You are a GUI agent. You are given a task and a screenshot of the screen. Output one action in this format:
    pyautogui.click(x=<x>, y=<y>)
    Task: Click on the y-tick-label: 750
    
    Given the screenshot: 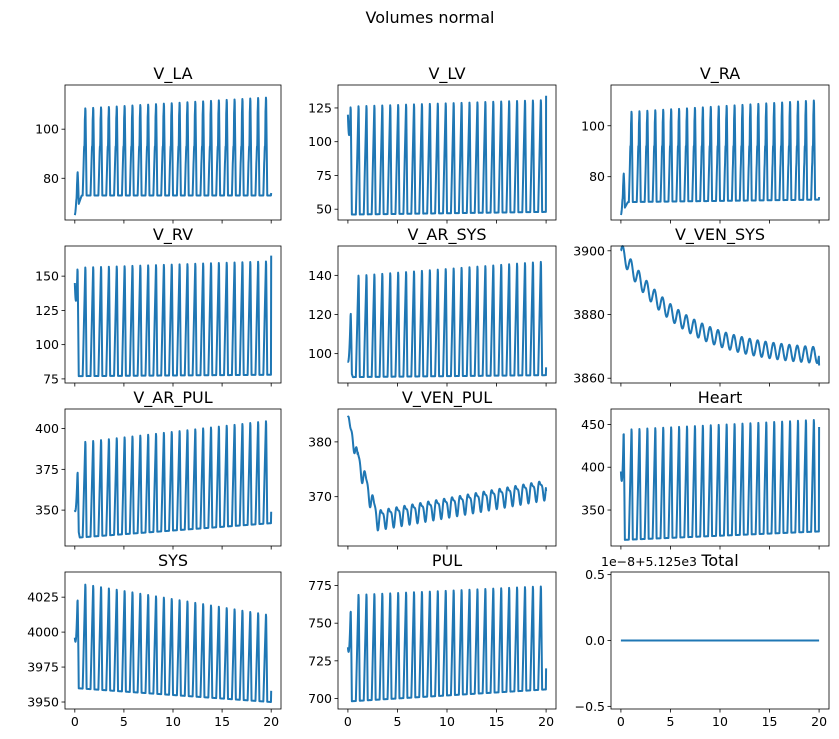 What is the action you would take?
    pyautogui.click(x=320, y=623)
    